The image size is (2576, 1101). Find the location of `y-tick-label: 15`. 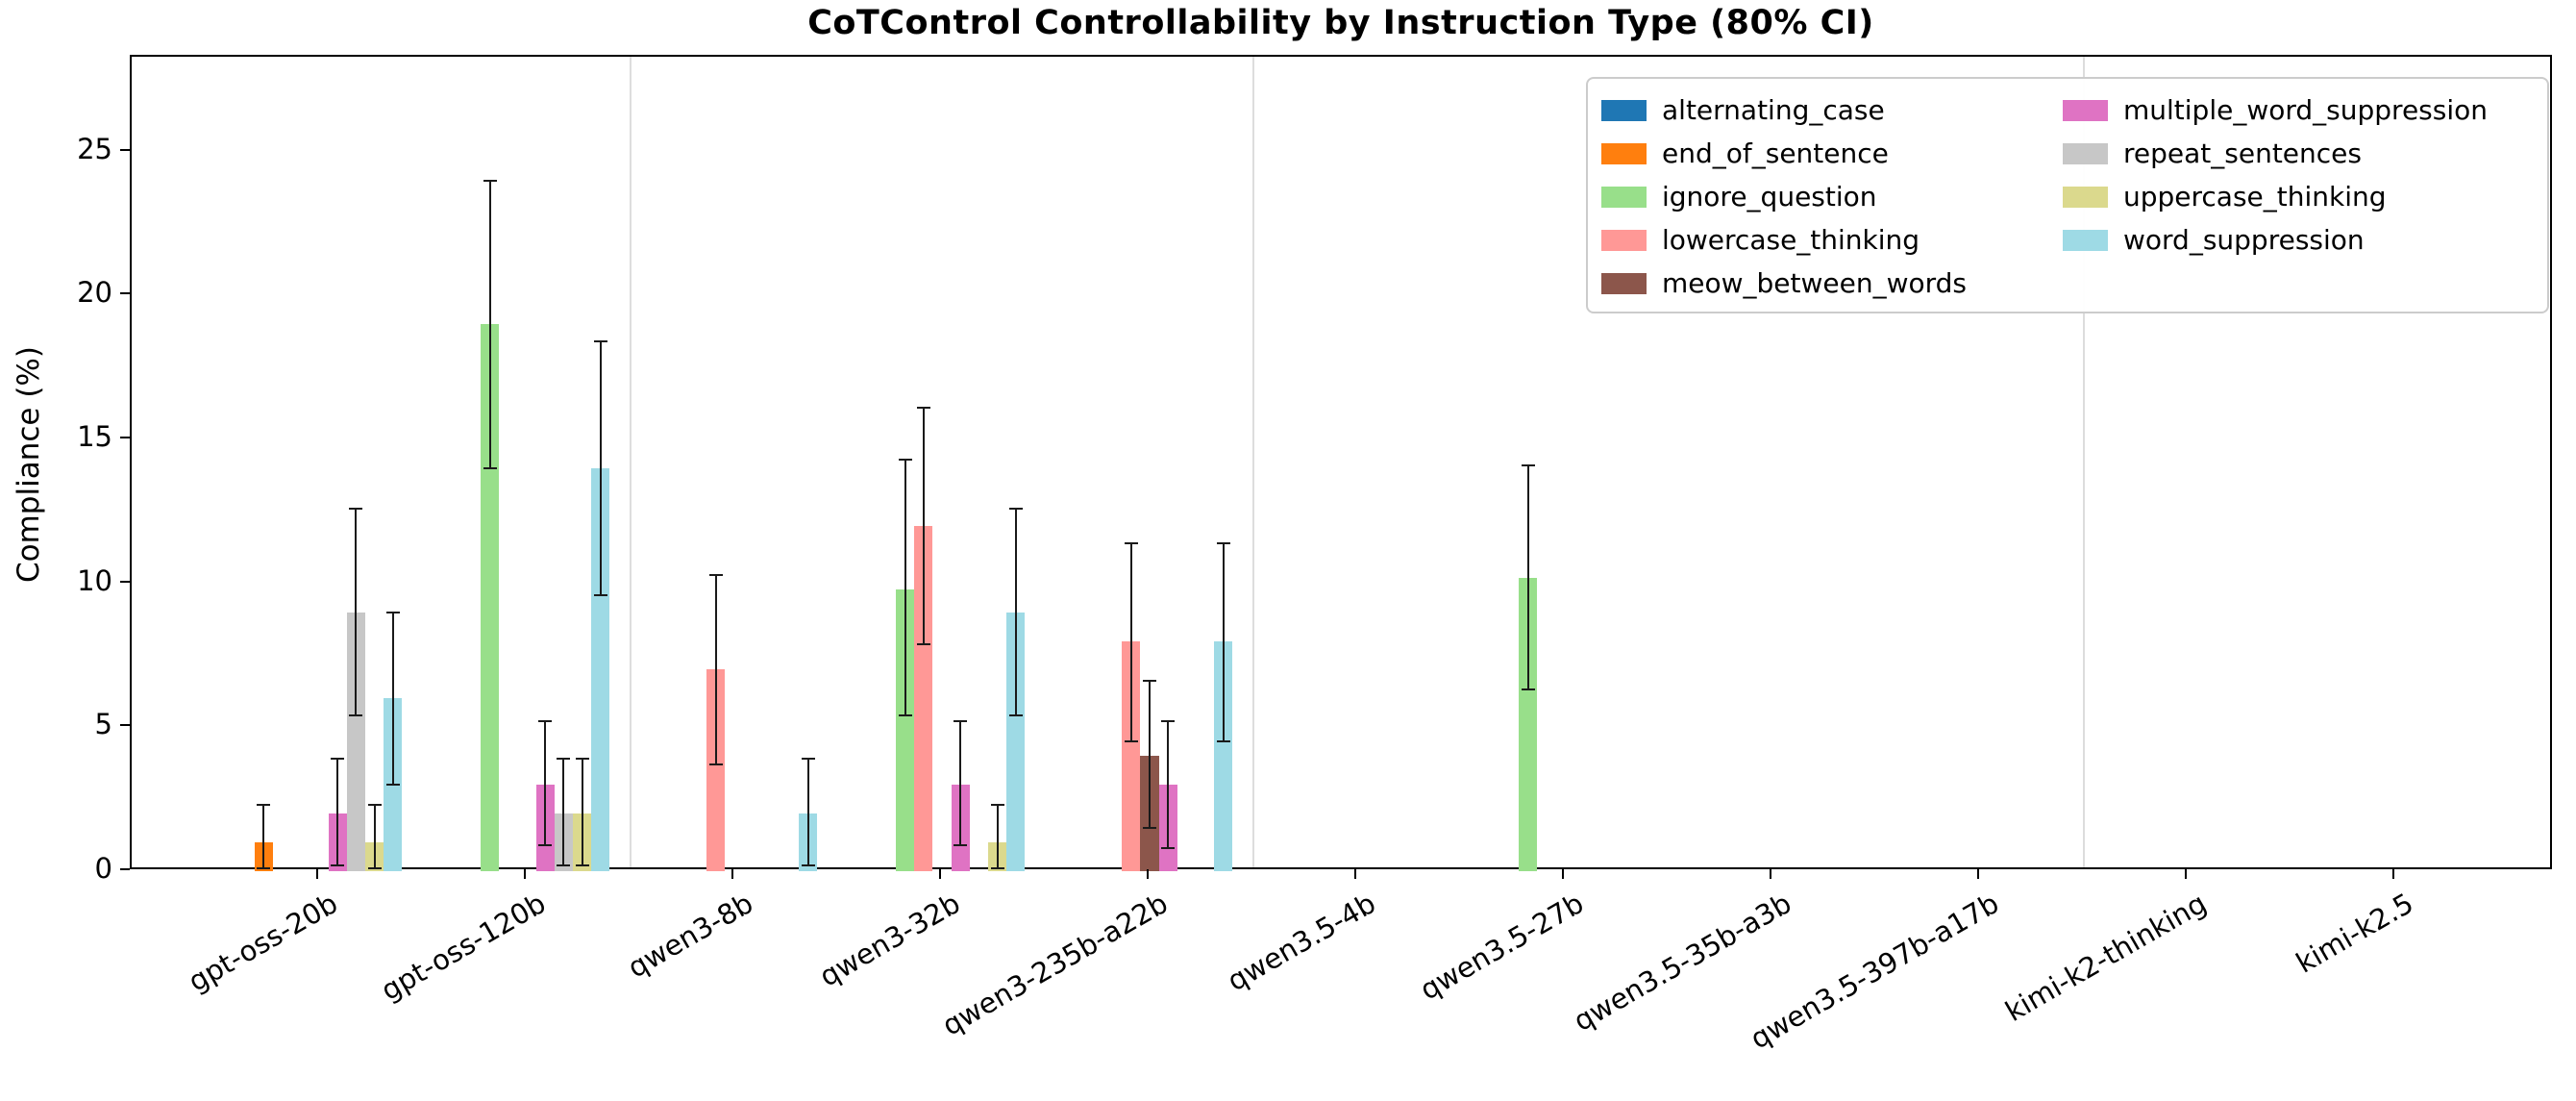

y-tick-label: 15 is located at coordinates (94, 437).